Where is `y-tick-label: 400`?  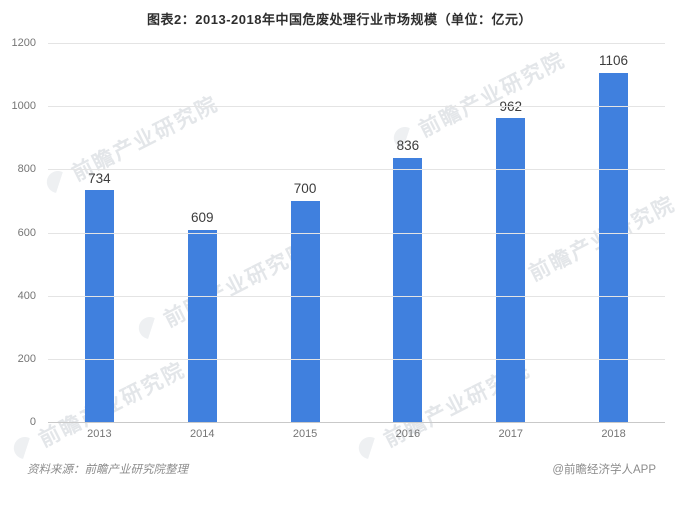
y-tick-label: 400 is located at coordinates (26, 295).